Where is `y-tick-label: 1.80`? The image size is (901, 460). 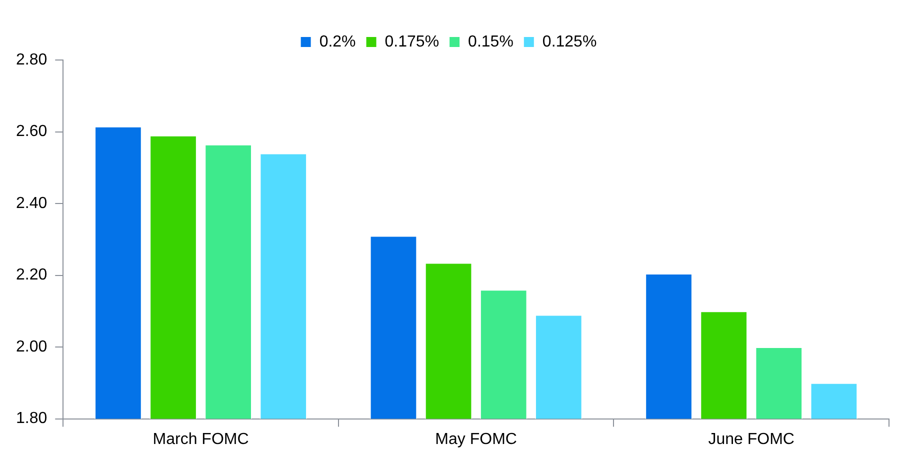
y-tick-label: 1.80 is located at coordinates (32, 419).